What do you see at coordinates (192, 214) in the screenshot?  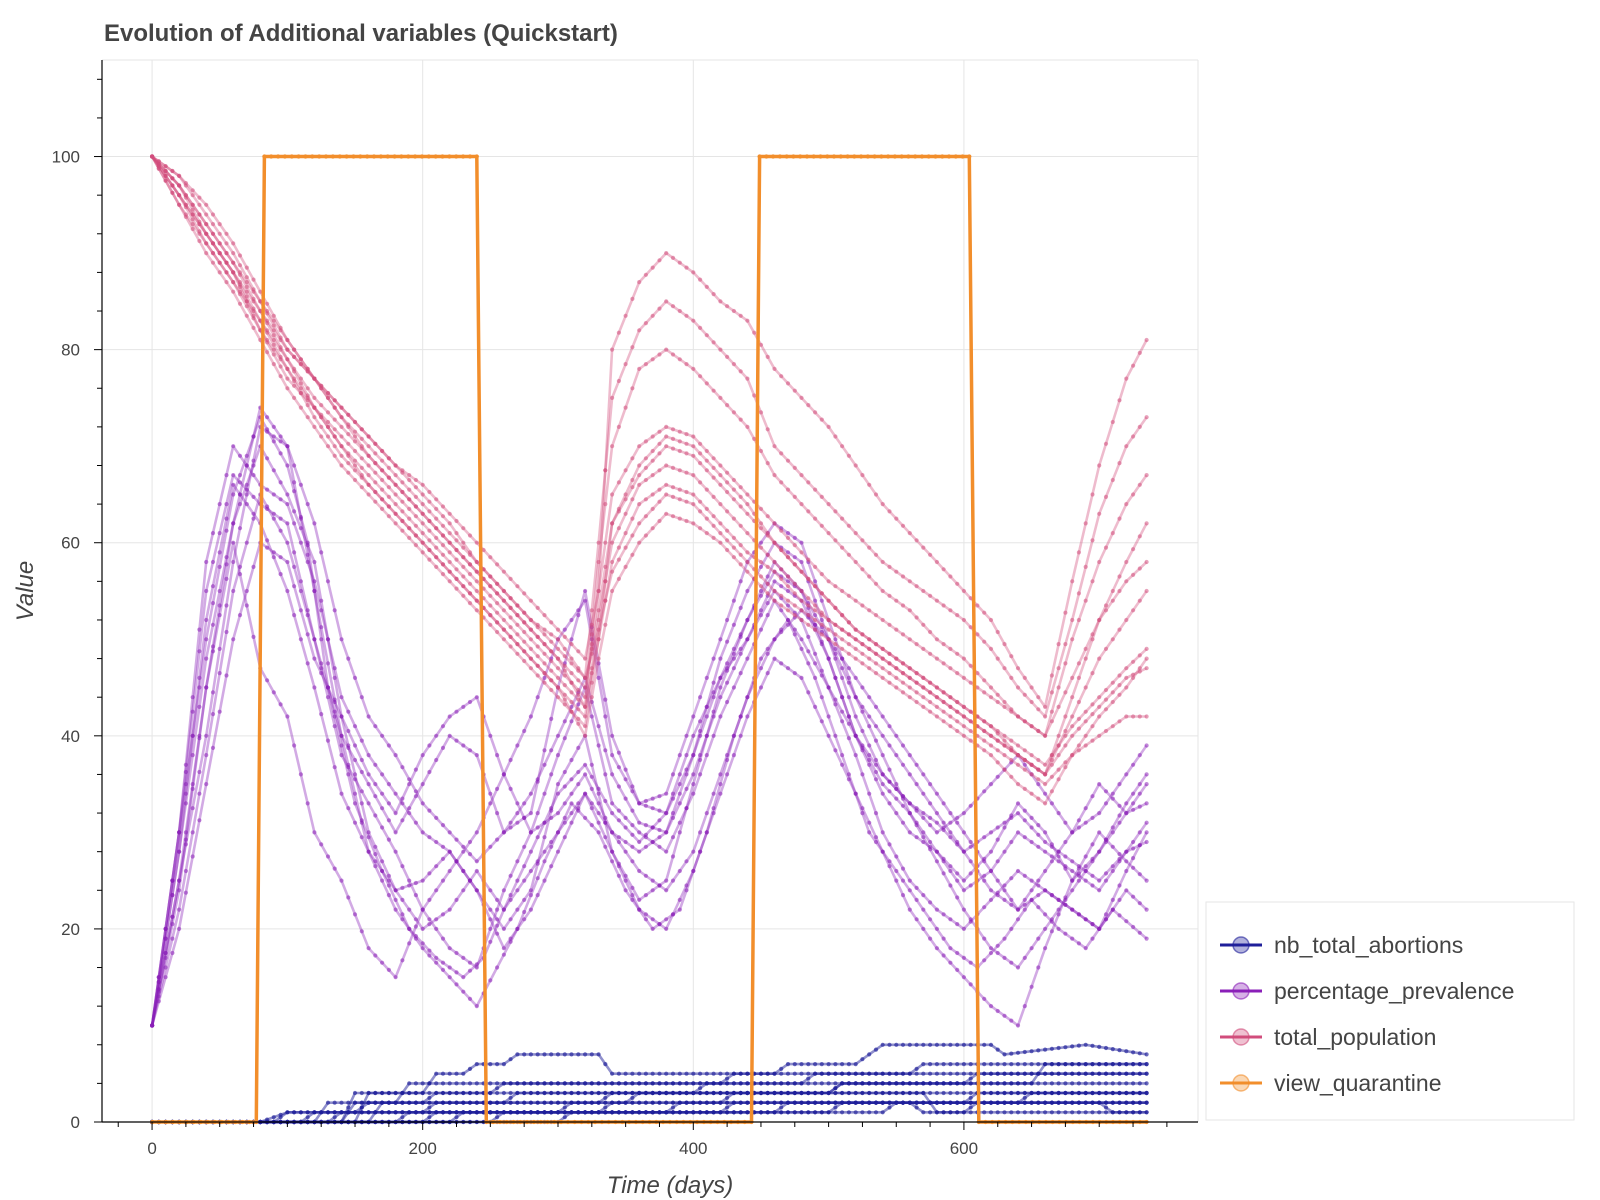 I see `total_population-run-9-point` at bounding box center [192, 214].